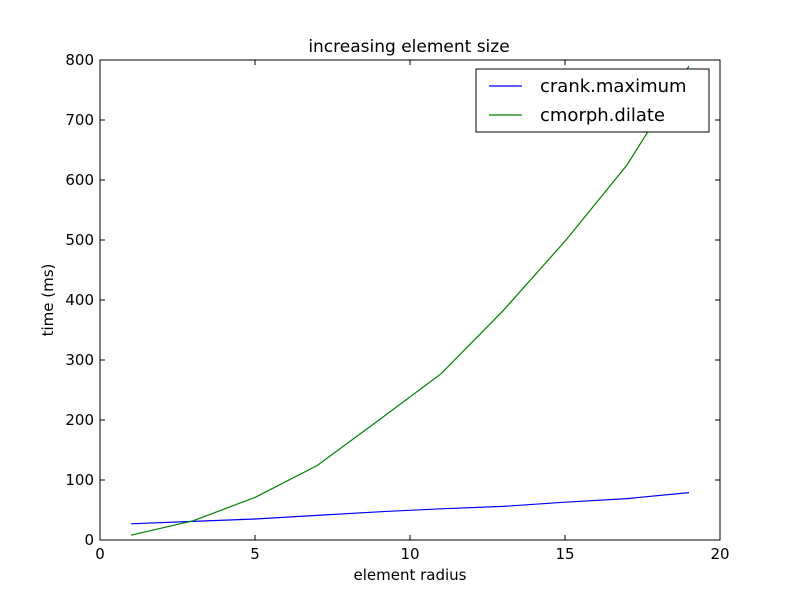 Image resolution: width=800 pixels, height=600 pixels. Describe the element at coordinates (79, 120) in the screenshot. I see `y-tick-label: 700` at that location.